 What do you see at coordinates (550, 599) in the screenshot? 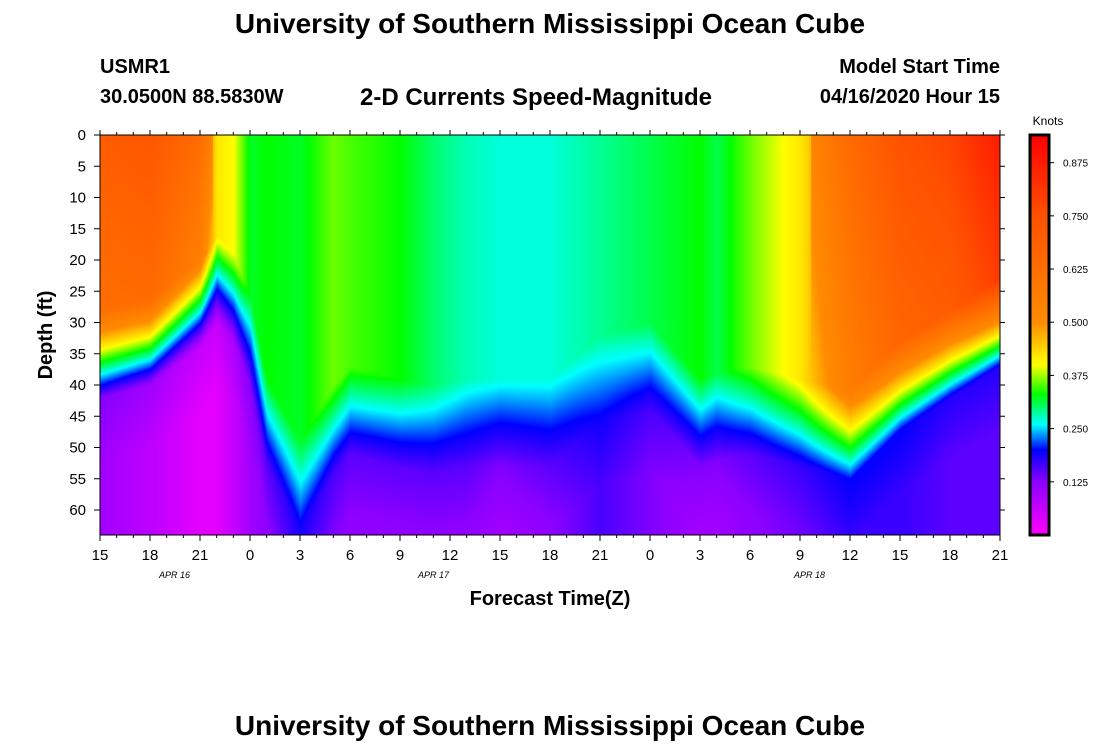
I see `x-axis-label: Forecast Time(Z)` at bounding box center [550, 599].